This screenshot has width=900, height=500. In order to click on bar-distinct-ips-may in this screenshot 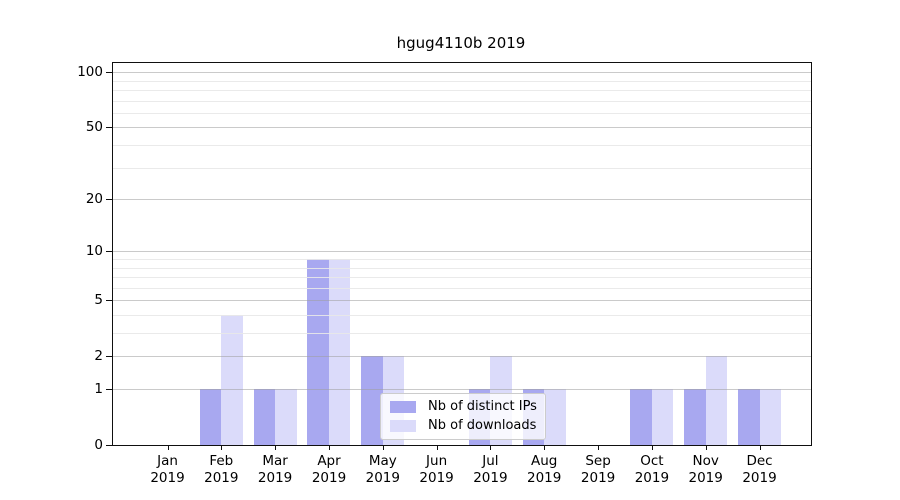, I will do `click(372, 400)`.